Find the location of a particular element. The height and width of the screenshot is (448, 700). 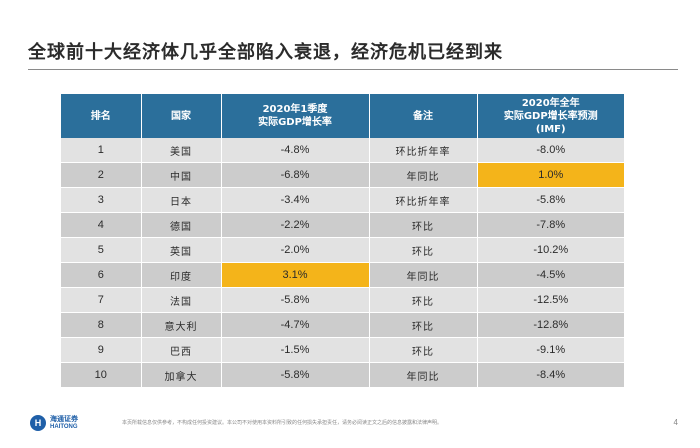

cell-country: 巴西 is located at coordinates (181, 350).